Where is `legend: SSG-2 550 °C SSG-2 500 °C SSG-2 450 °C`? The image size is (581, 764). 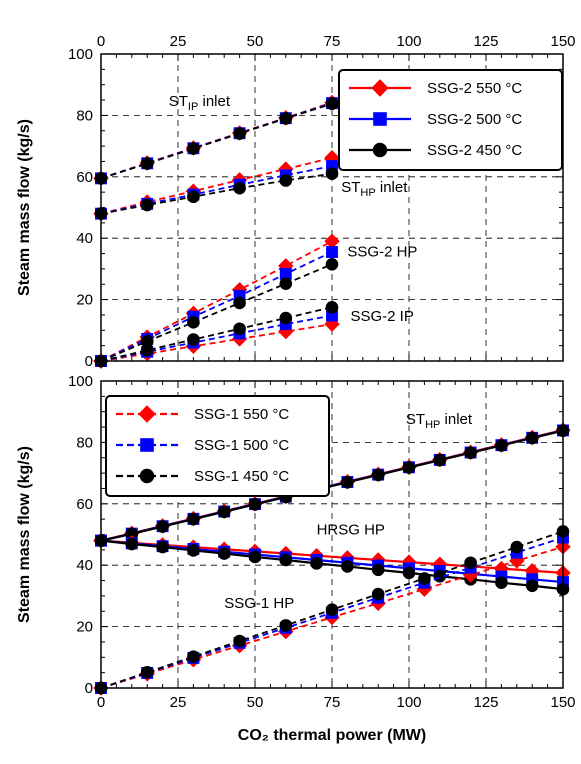 legend: SSG-2 550 °C SSG-2 500 °C SSG-2 450 °C is located at coordinates (450, 120).